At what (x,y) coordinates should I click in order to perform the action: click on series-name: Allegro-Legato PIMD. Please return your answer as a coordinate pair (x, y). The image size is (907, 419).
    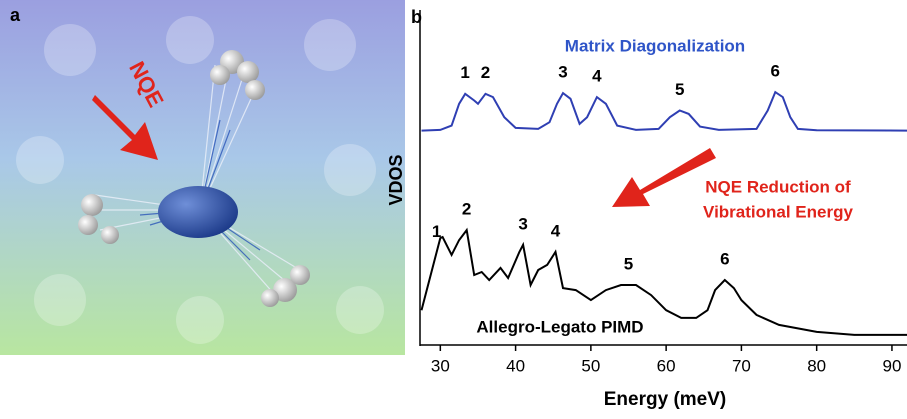
    Looking at the image, I should click on (559, 326).